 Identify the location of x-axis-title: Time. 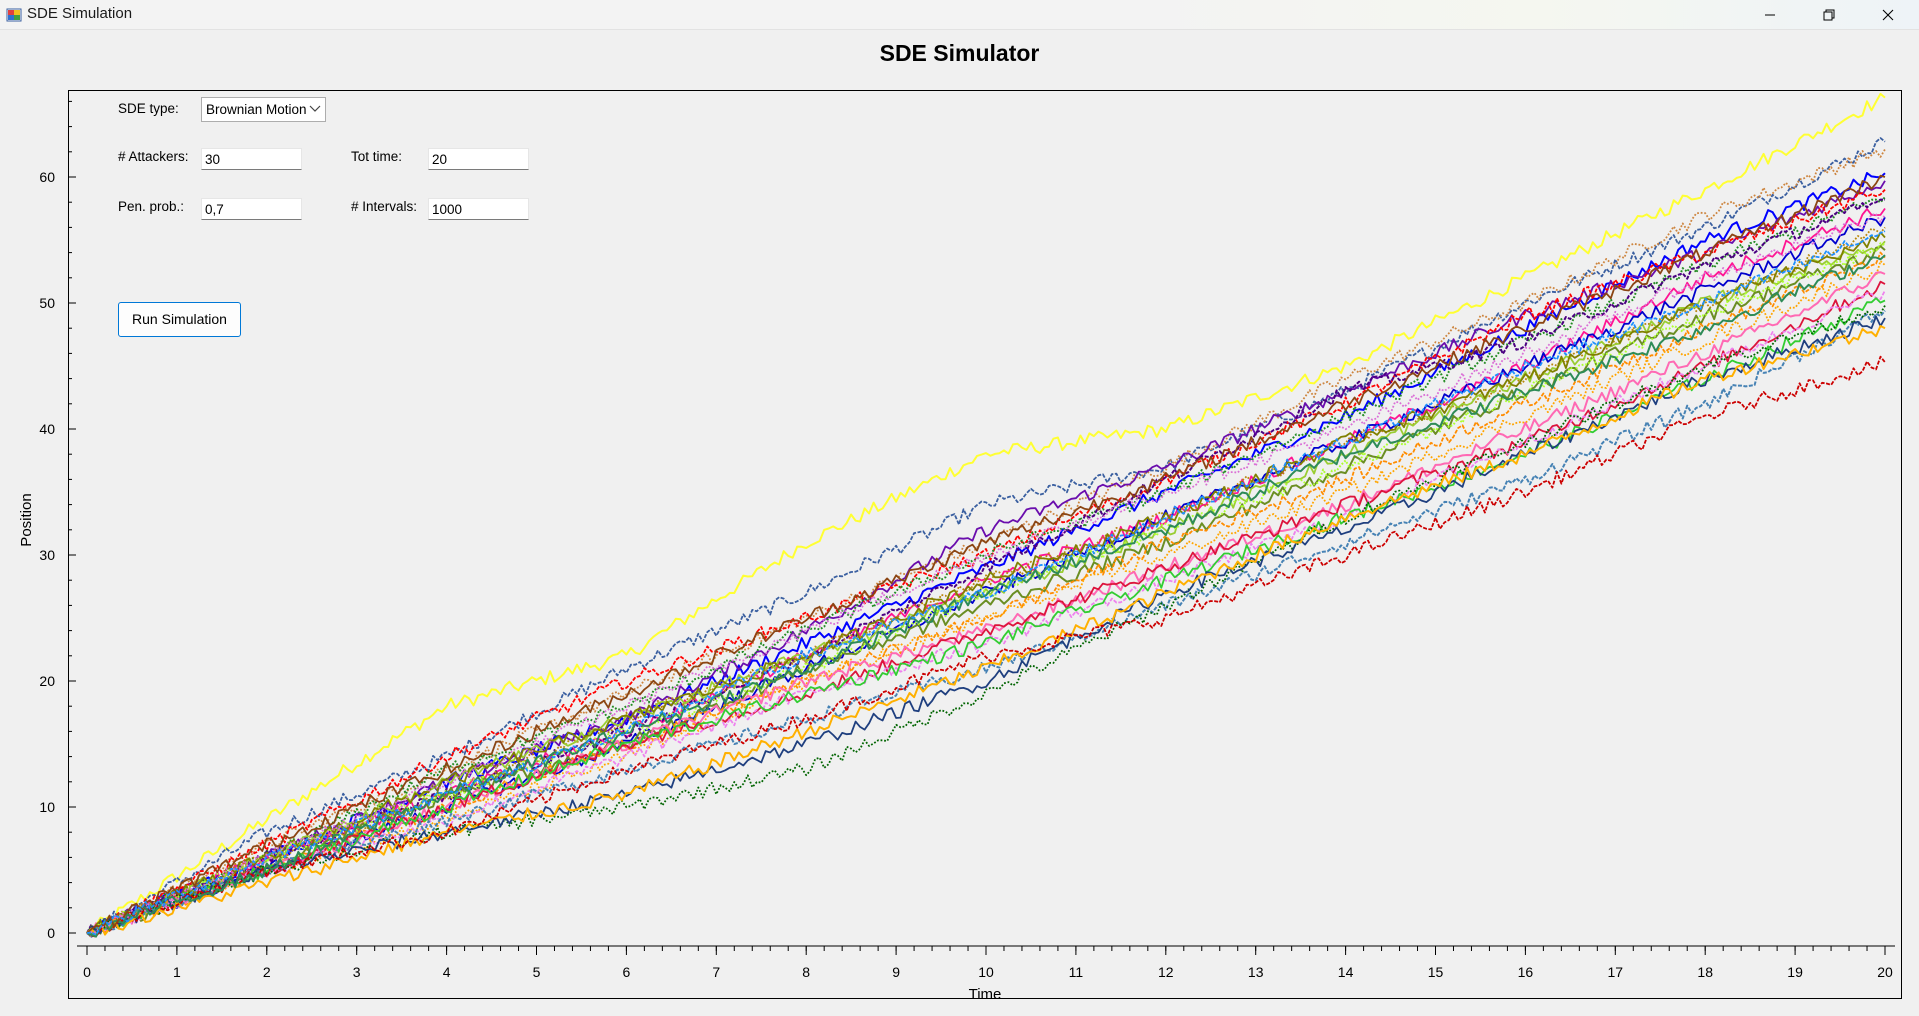
(985, 994).